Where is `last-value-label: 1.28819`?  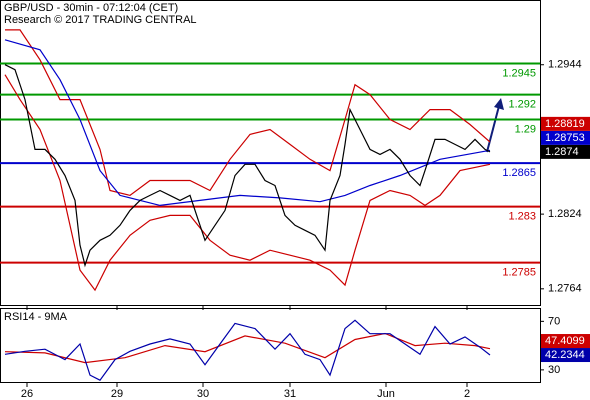 last-value-label: 1.28819 is located at coordinates (565, 124).